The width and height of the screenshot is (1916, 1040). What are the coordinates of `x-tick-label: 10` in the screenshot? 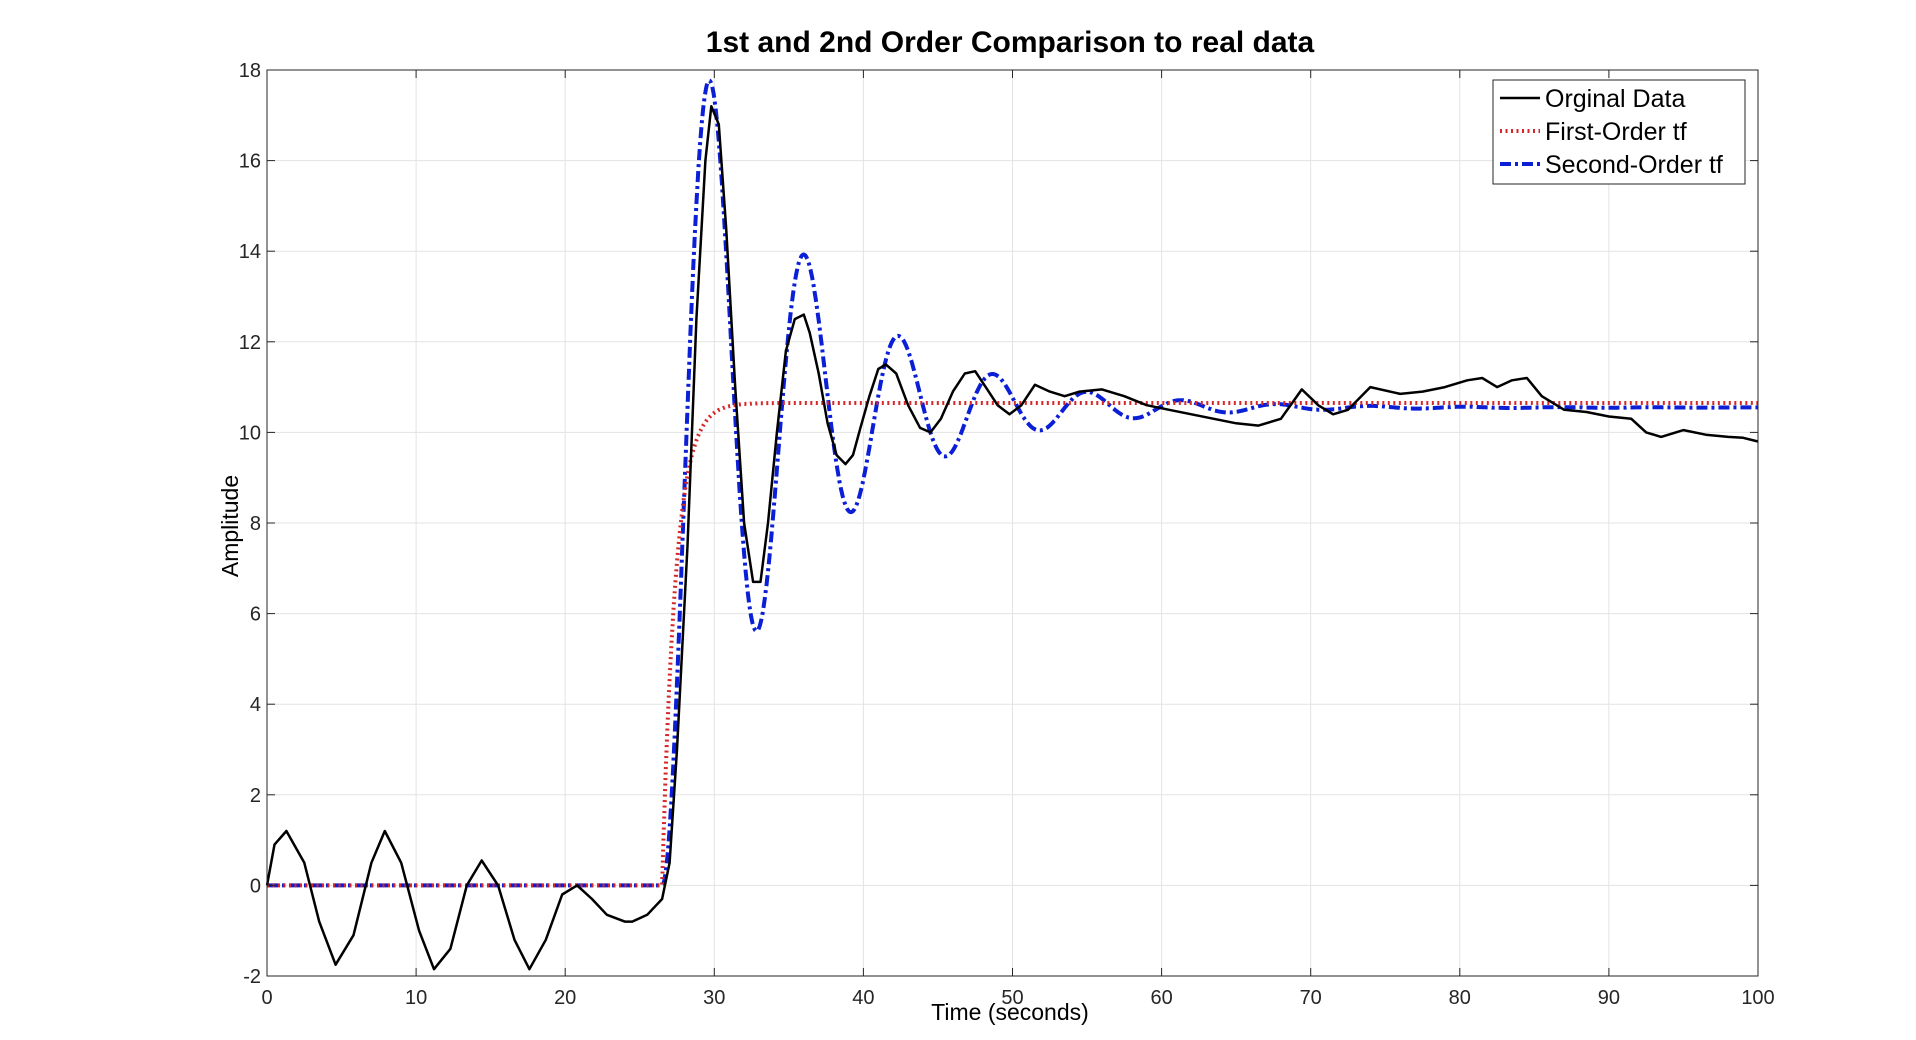 It's located at (416, 998).